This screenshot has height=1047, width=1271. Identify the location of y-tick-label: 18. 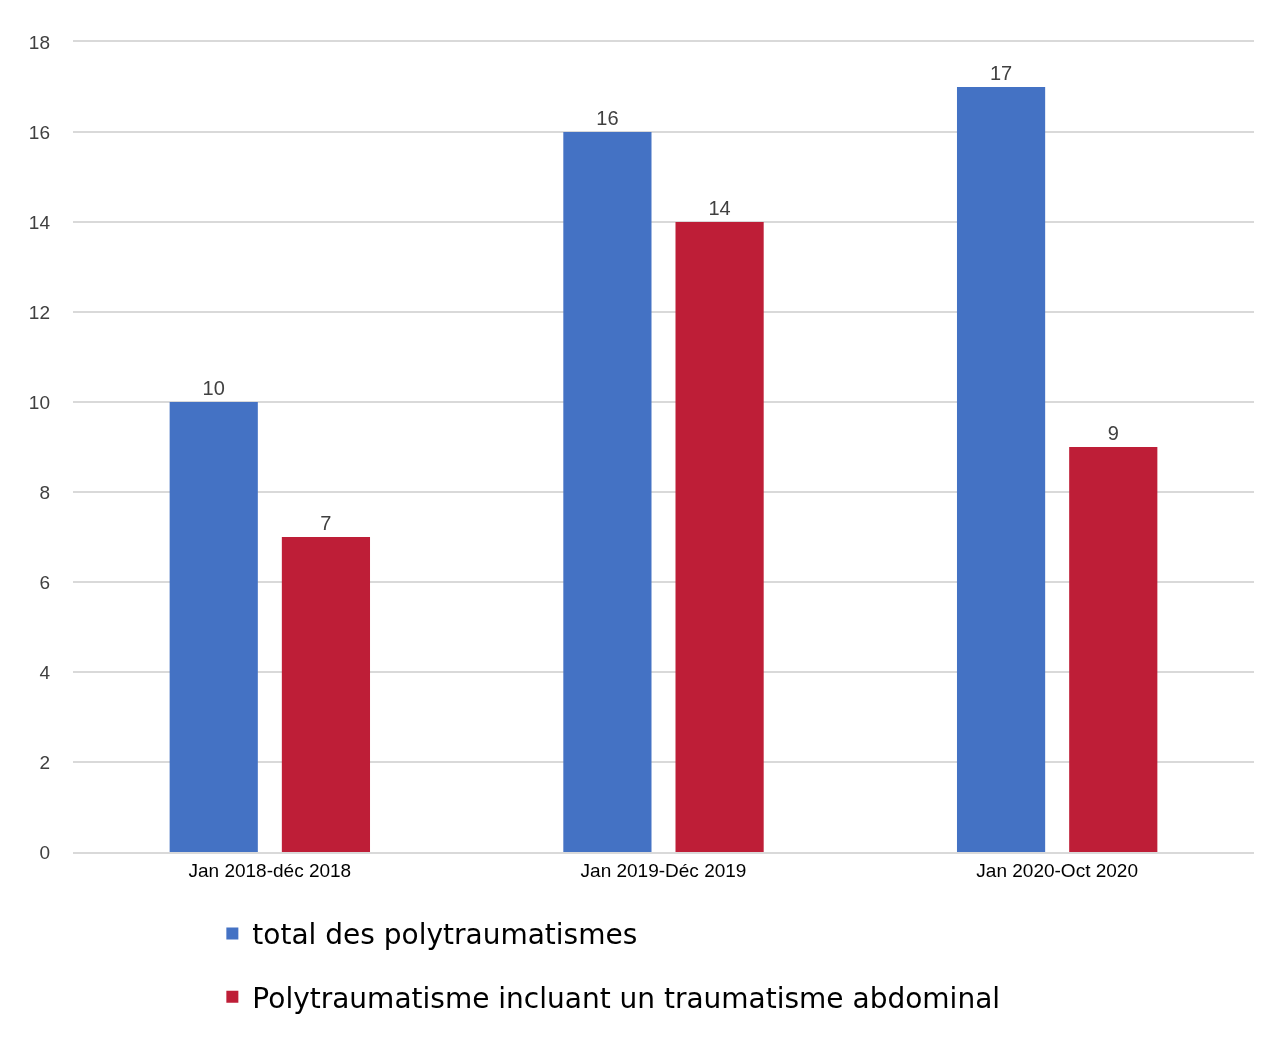
(39, 42).